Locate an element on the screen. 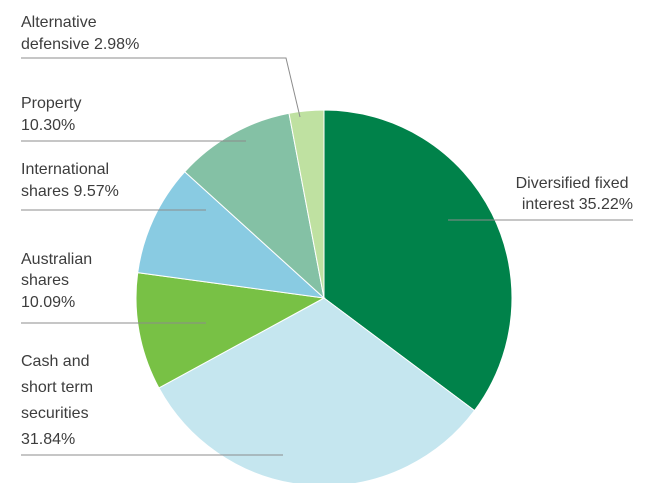  slice-property is located at coordinates (254, 206).